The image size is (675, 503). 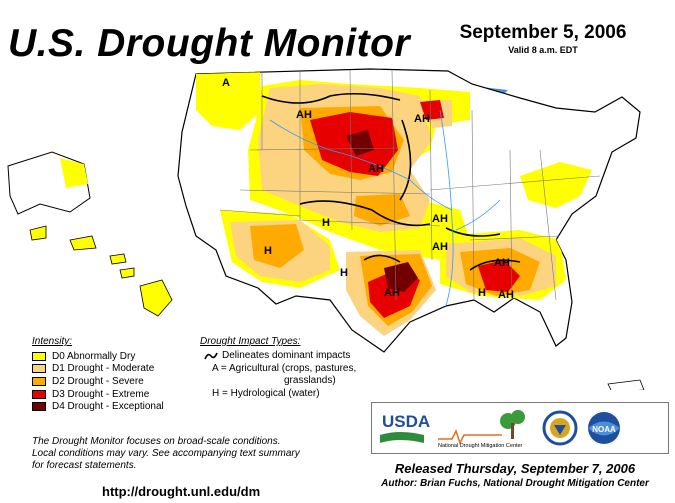 What do you see at coordinates (209, 43) in the screenshot?
I see `page-title: U.S. Drought Monitor` at bounding box center [209, 43].